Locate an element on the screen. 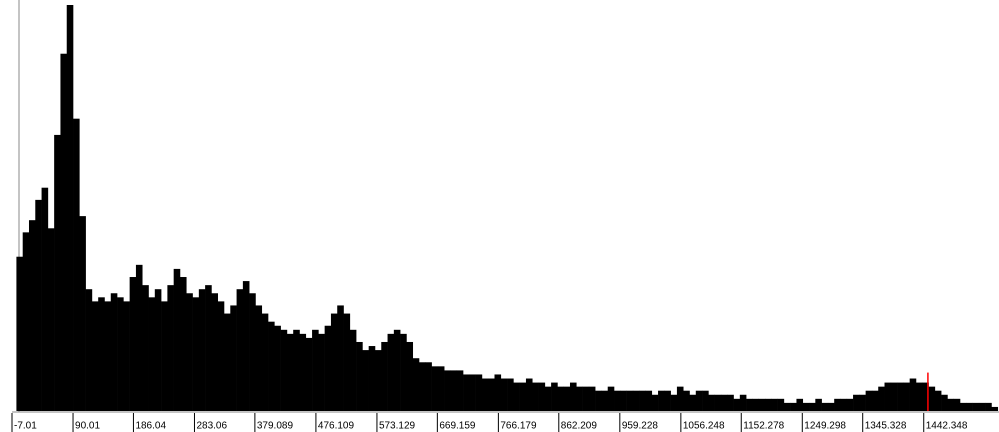 This screenshot has width=999, height=432. x-tick-label: 1345.328 is located at coordinates (886, 426).